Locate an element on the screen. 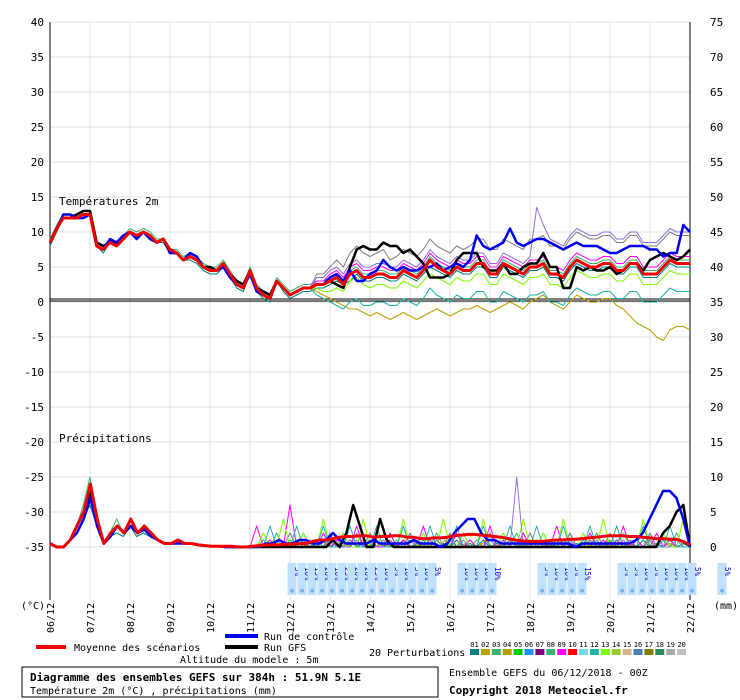 Image resolution: width=740 pixels, height=700 pixels. altitude-label: Altitude du modele : 5m is located at coordinates (249, 660).